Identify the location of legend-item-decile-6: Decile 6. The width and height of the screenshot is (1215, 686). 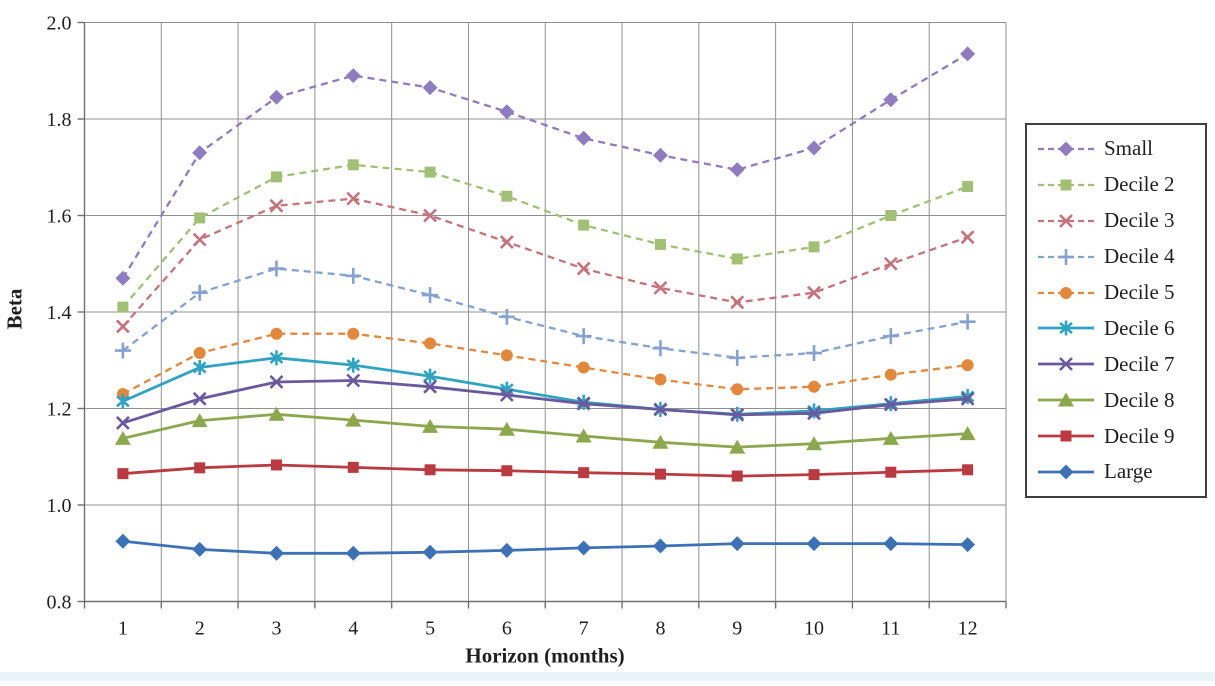
(1121, 328).